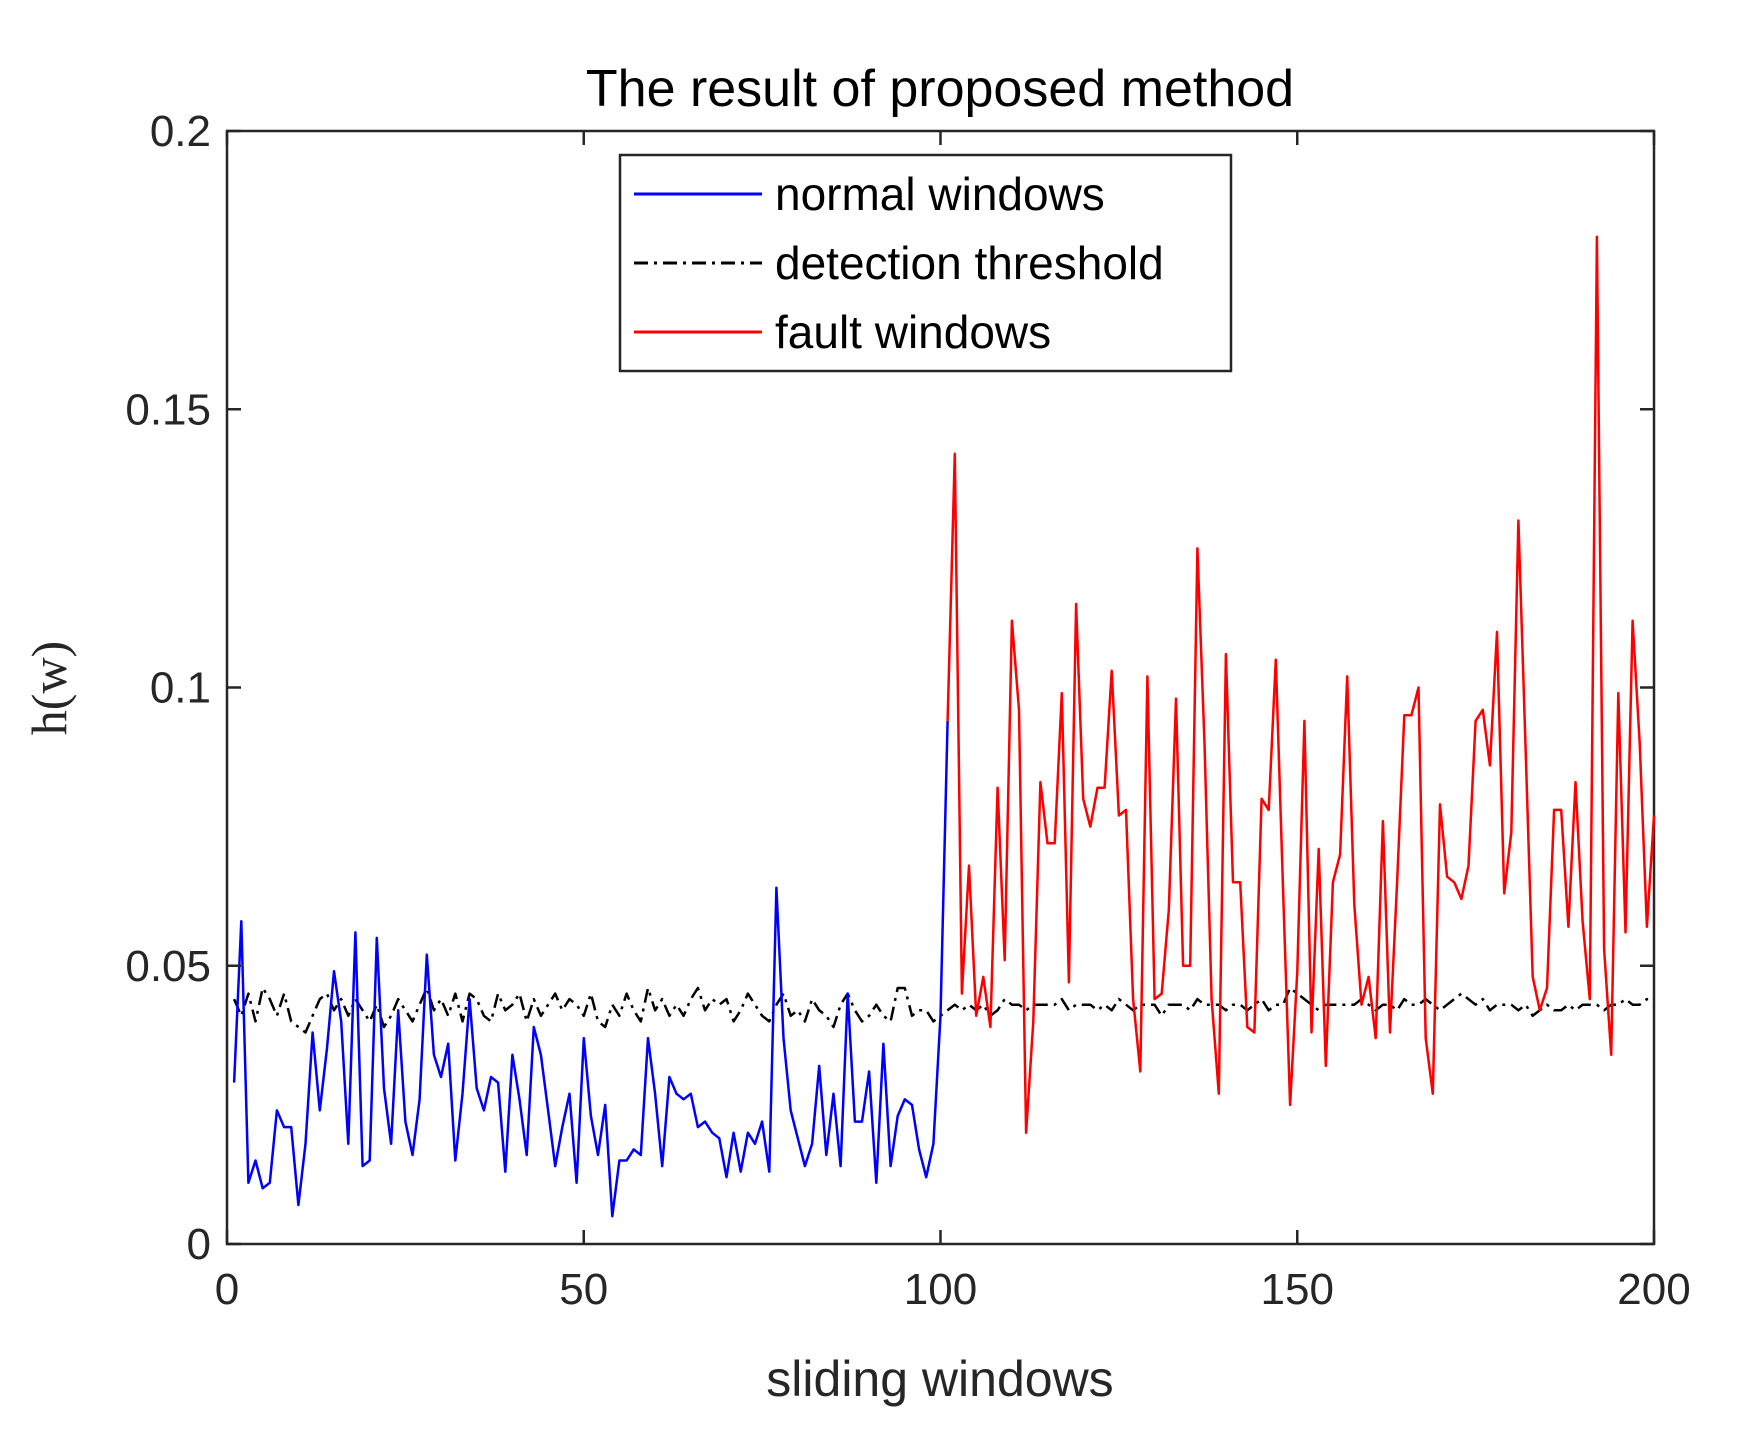  Describe the element at coordinates (913, 332) in the screenshot. I see `legend-label-fault-windows: fault windows` at that location.